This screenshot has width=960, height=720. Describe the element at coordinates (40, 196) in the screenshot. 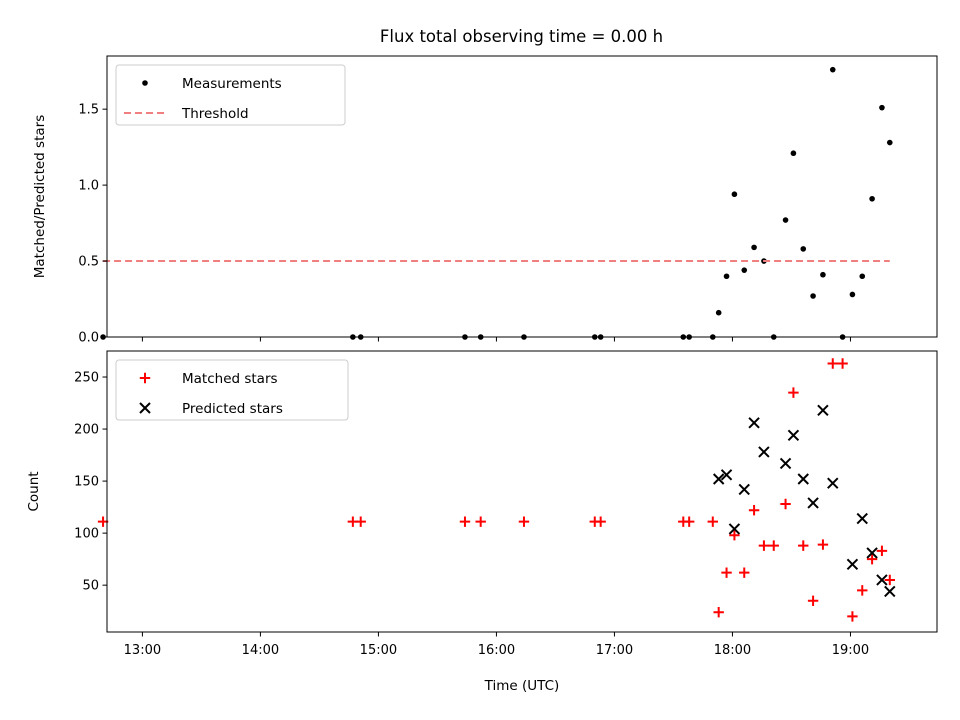

I see `flux-y-axis-label: Matched/Predicted stars` at that location.